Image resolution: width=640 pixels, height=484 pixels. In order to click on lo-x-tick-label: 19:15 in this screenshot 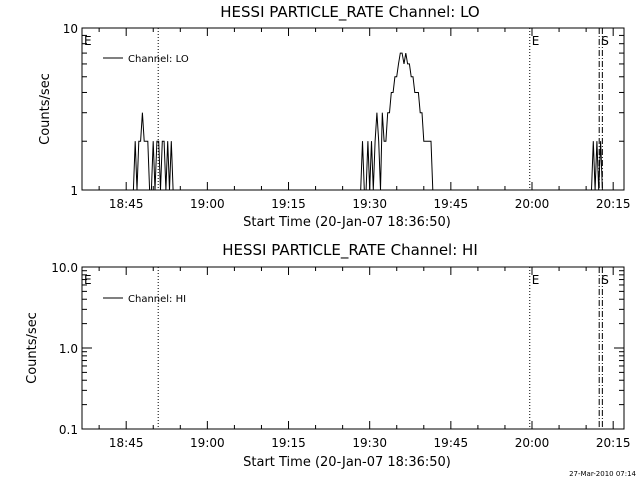, I will do `click(288, 204)`.